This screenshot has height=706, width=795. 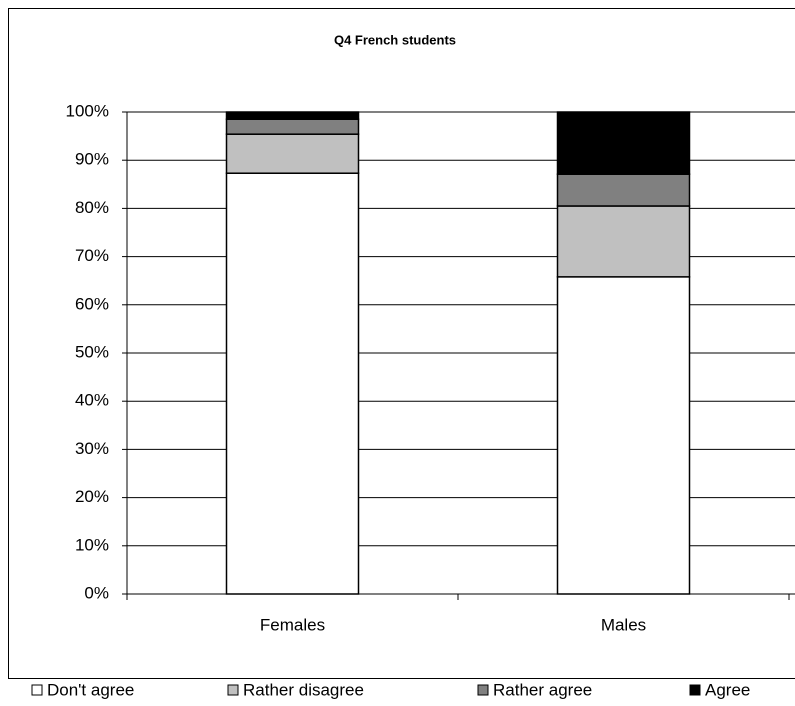 I want to click on legend-label: Agree, so click(x=727, y=689).